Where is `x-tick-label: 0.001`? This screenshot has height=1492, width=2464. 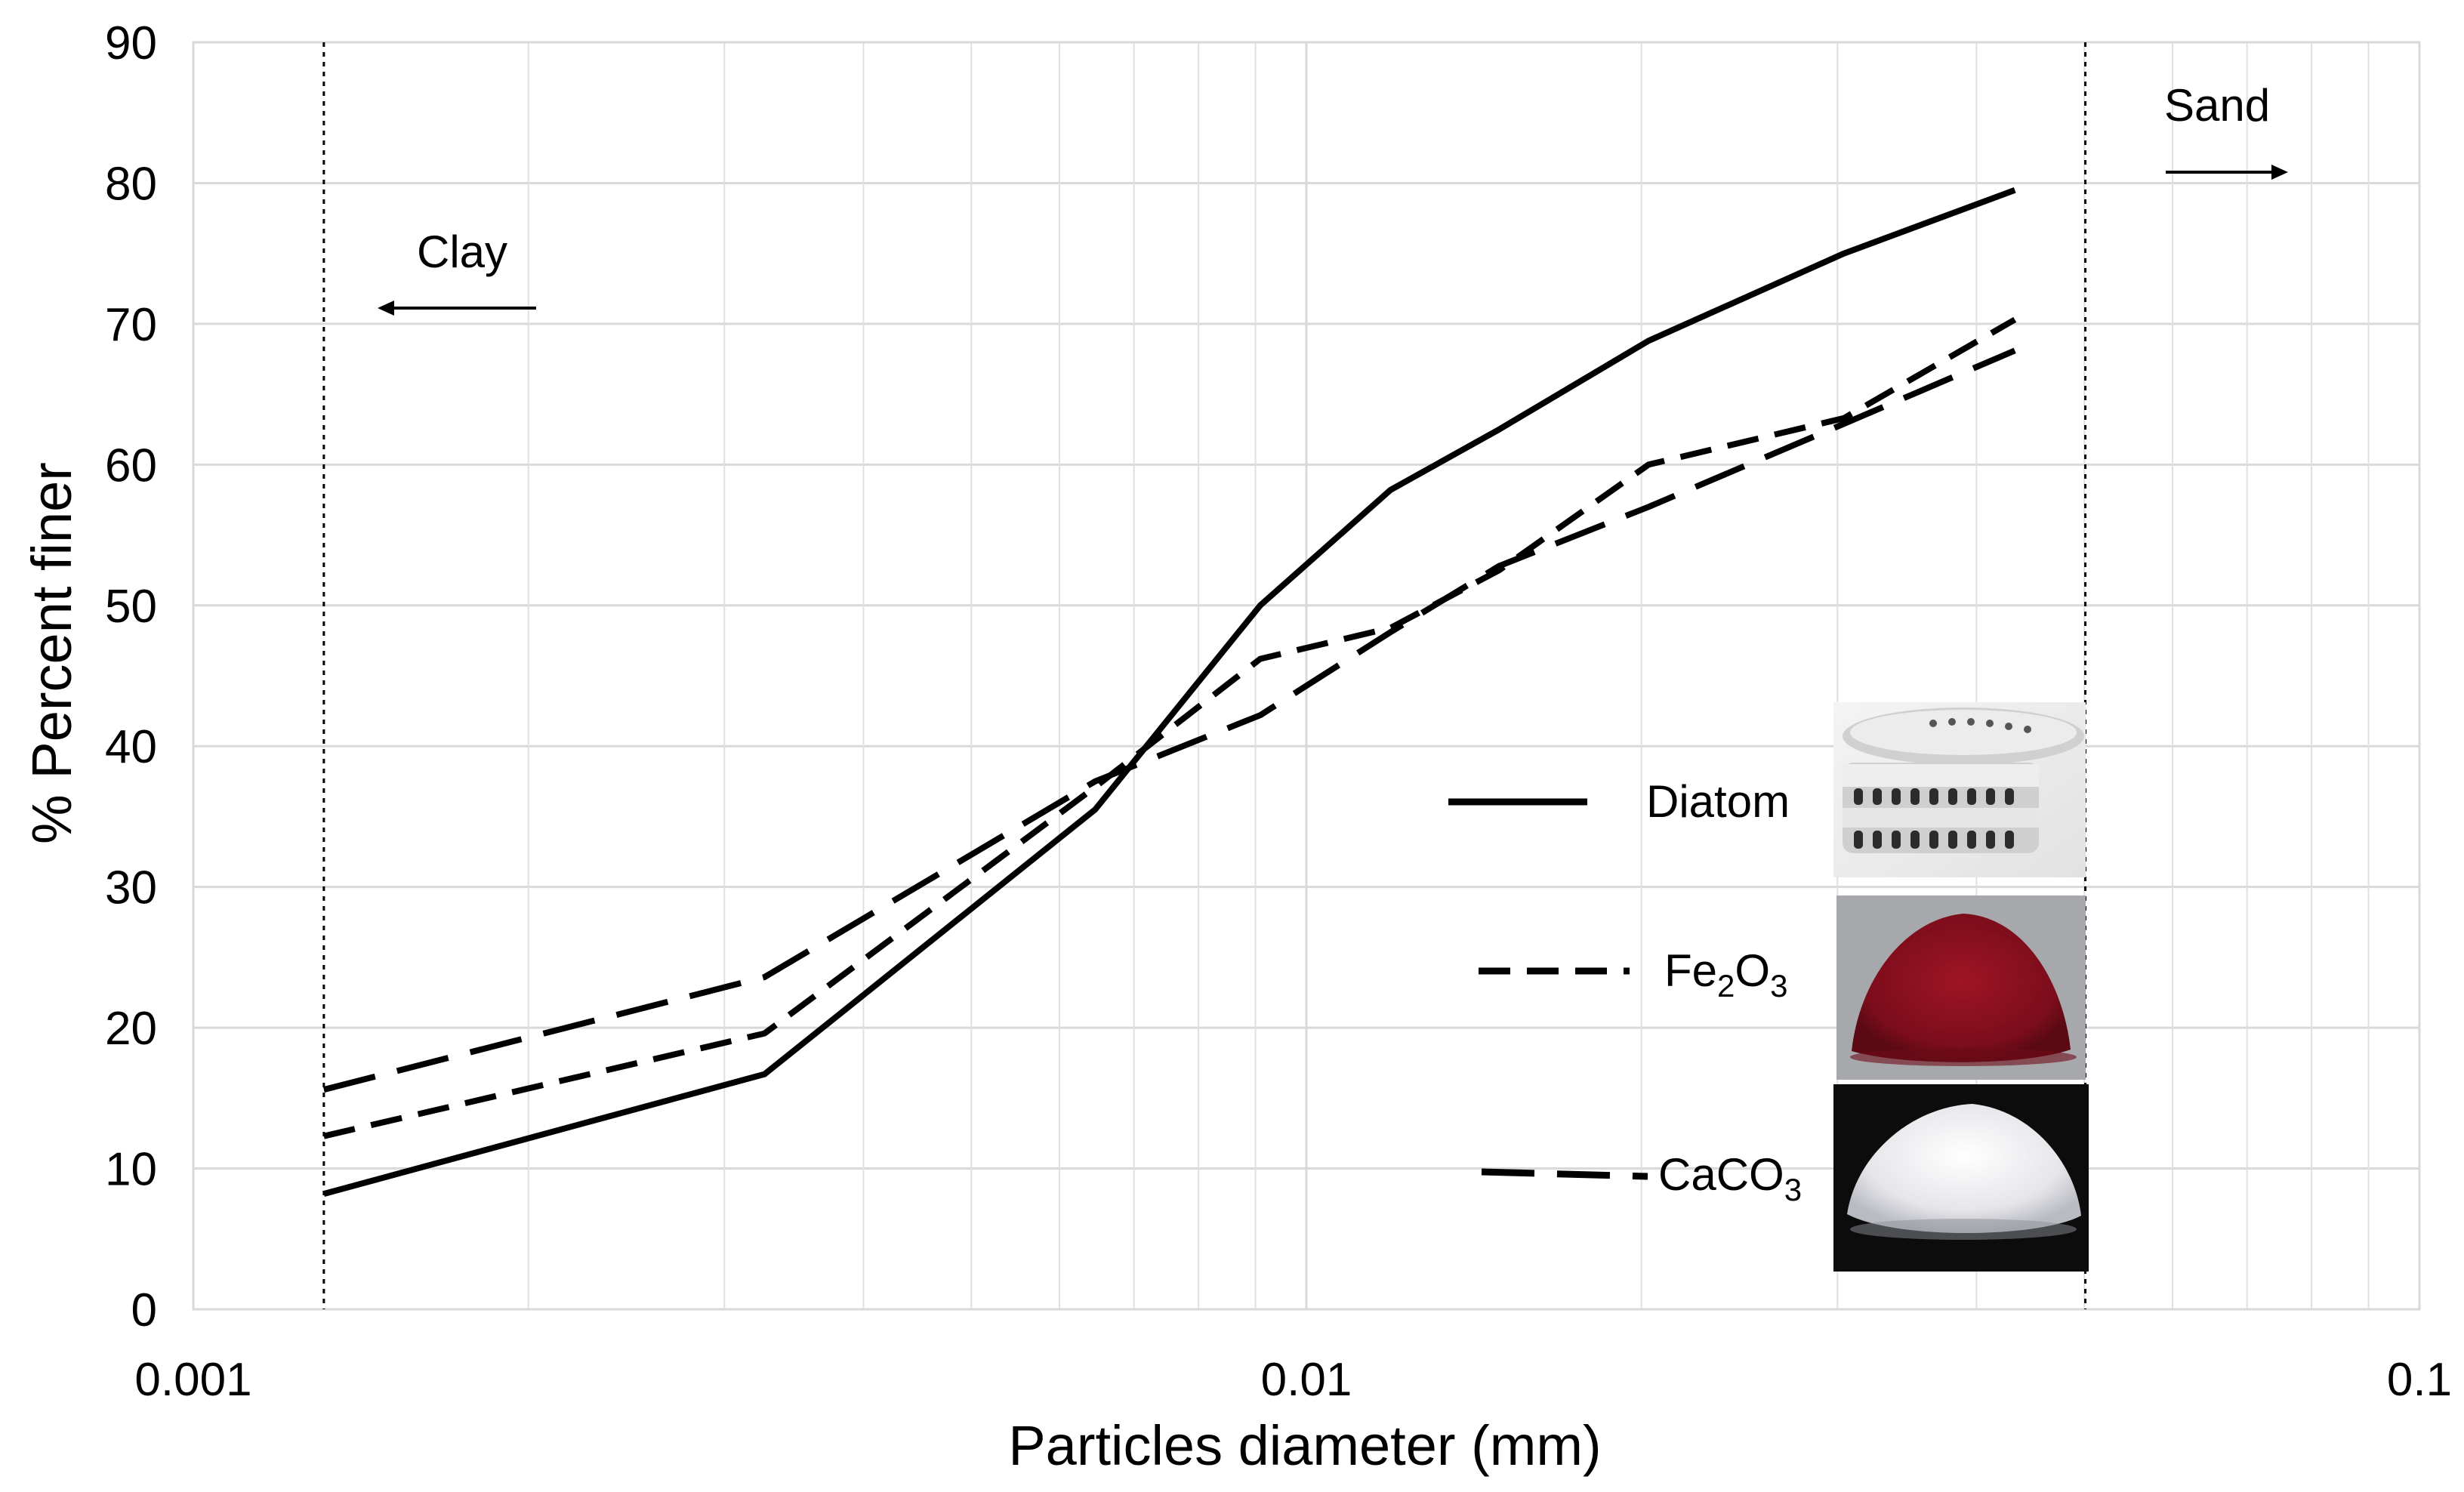 x-tick-label: 0.001 is located at coordinates (192, 1380).